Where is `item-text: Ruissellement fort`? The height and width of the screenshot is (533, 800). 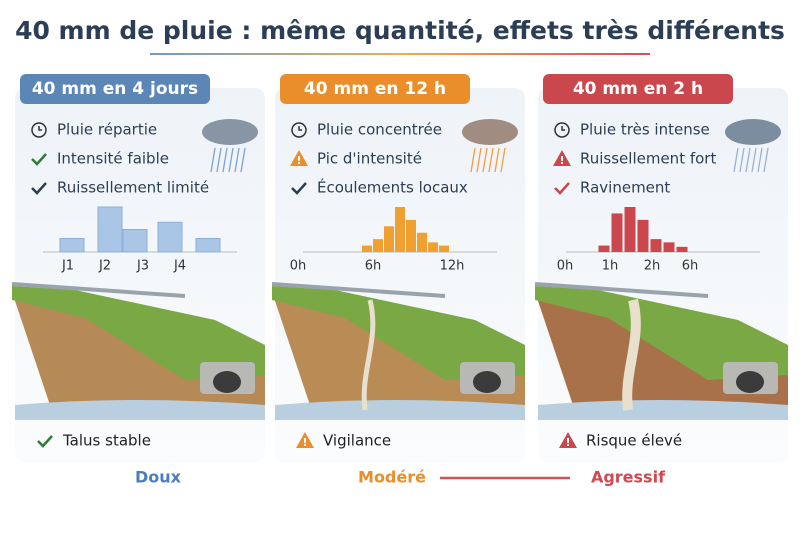
item-text: Ruissellement fort is located at coordinates (648, 159).